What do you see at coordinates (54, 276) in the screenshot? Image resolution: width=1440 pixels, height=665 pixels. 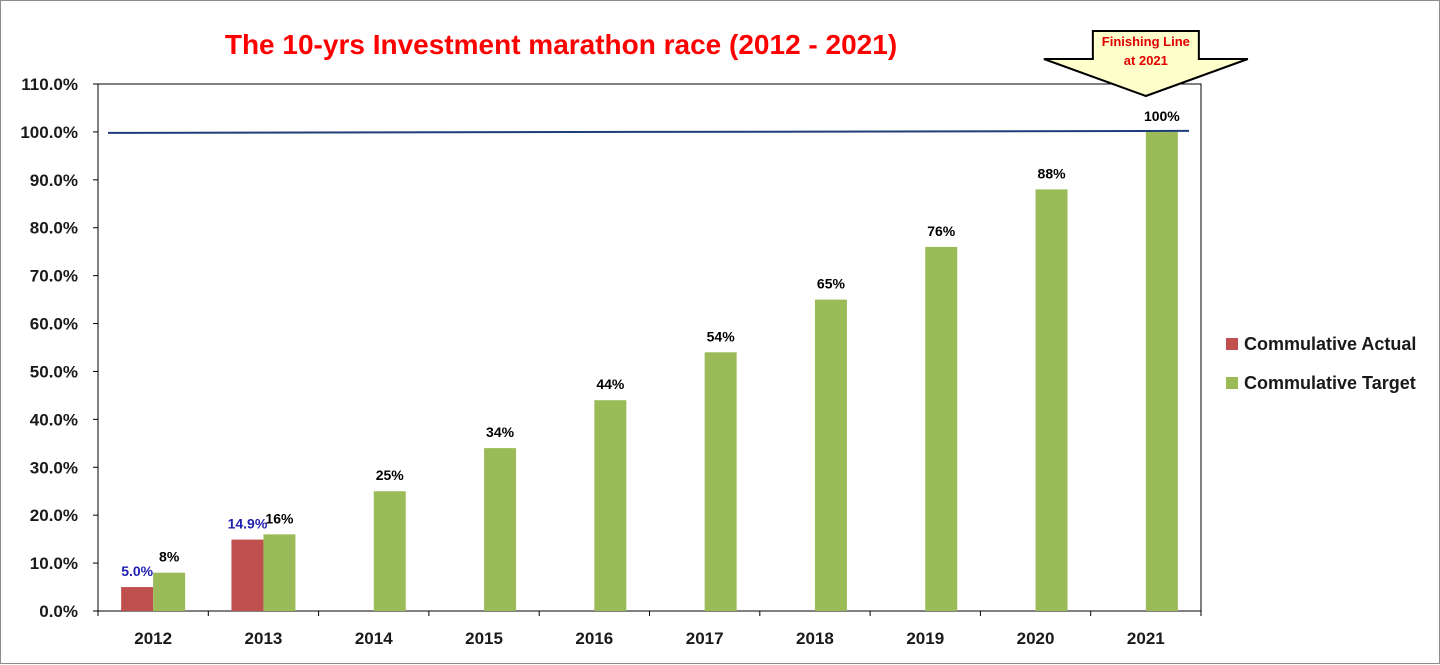 I see `y-tick-label: 70.0%` at bounding box center [54, 276].